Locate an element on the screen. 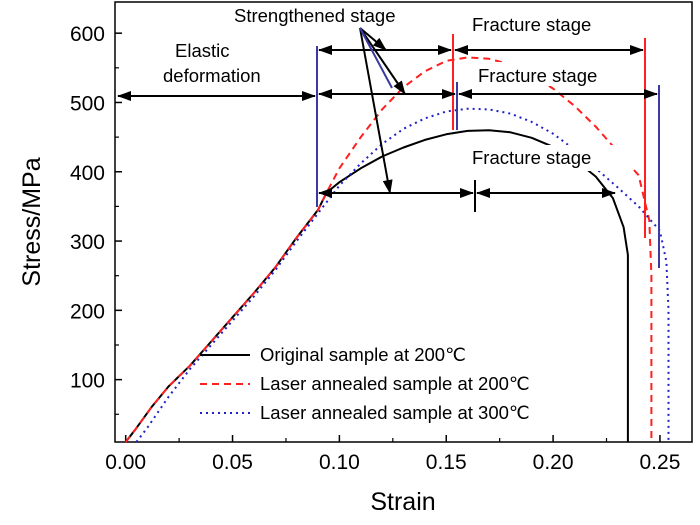 The width and height of the screenshot is (700, 525). x-axis-ticks: 0.00 0.05 0.10 0.15 0.20 0.25 is located at coordinates (392, 454).